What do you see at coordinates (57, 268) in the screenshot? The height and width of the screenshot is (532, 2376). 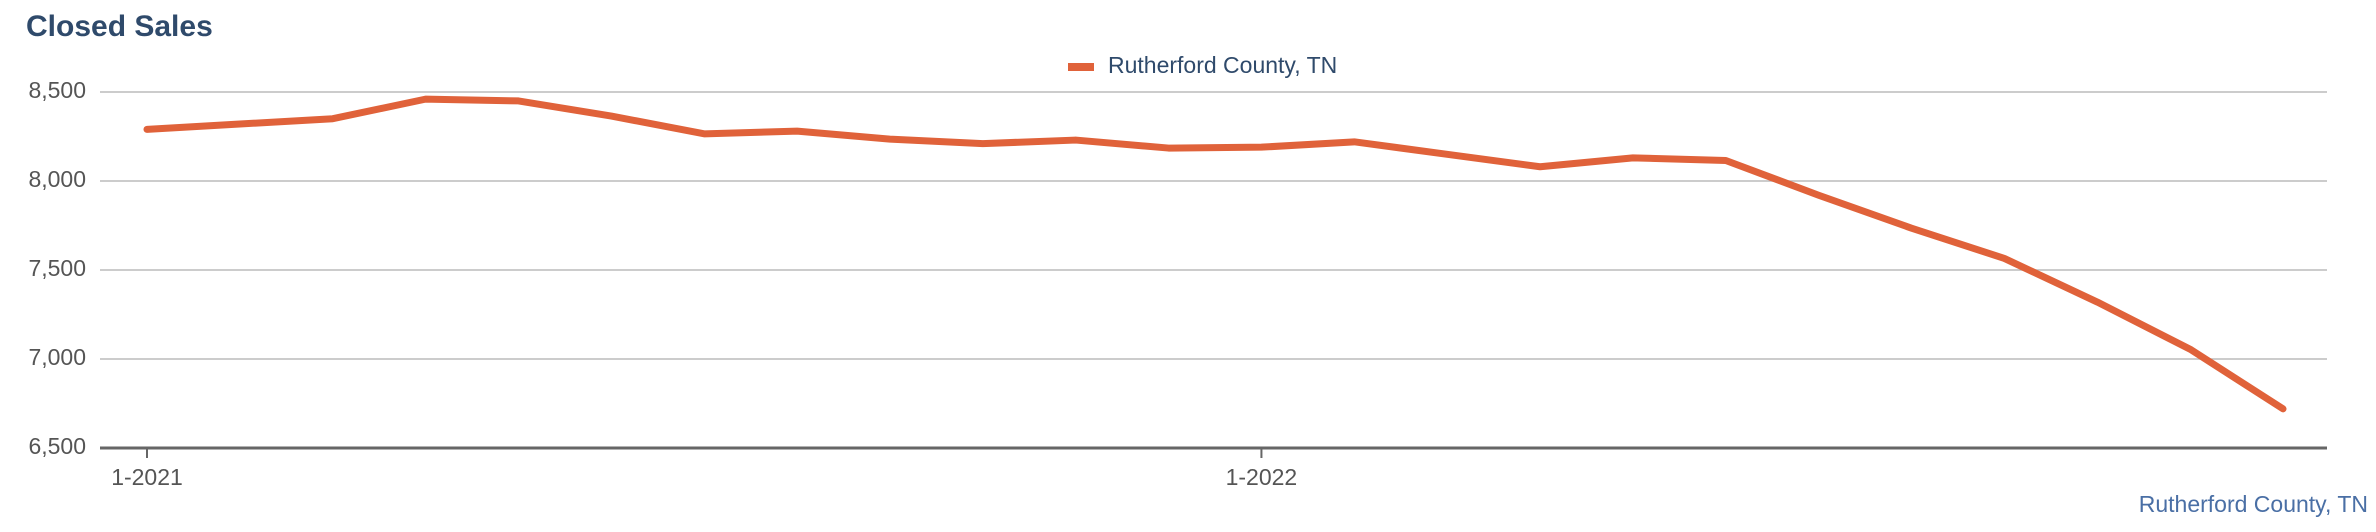 I see `y-tick-label: 7,500` at bounding box center [57, 268].